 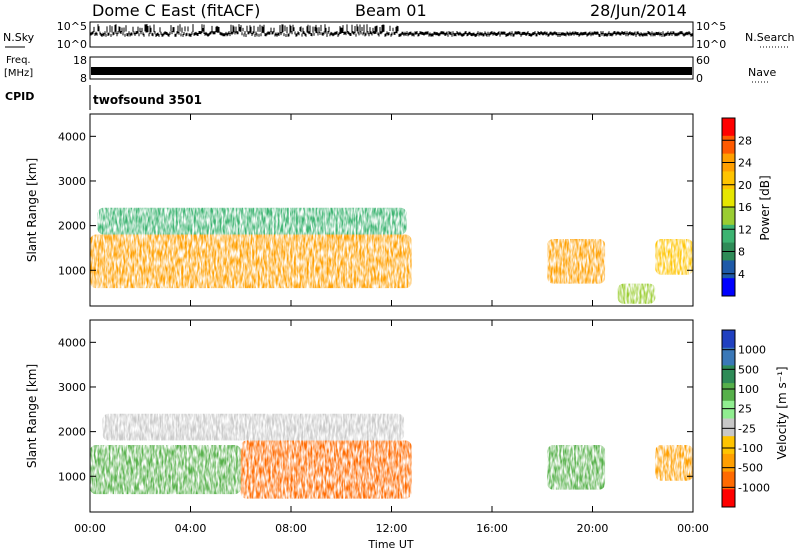 I want to click on velocity-colorbar-label: Velocity [m s⁻¹], so click(x=782, y=412).